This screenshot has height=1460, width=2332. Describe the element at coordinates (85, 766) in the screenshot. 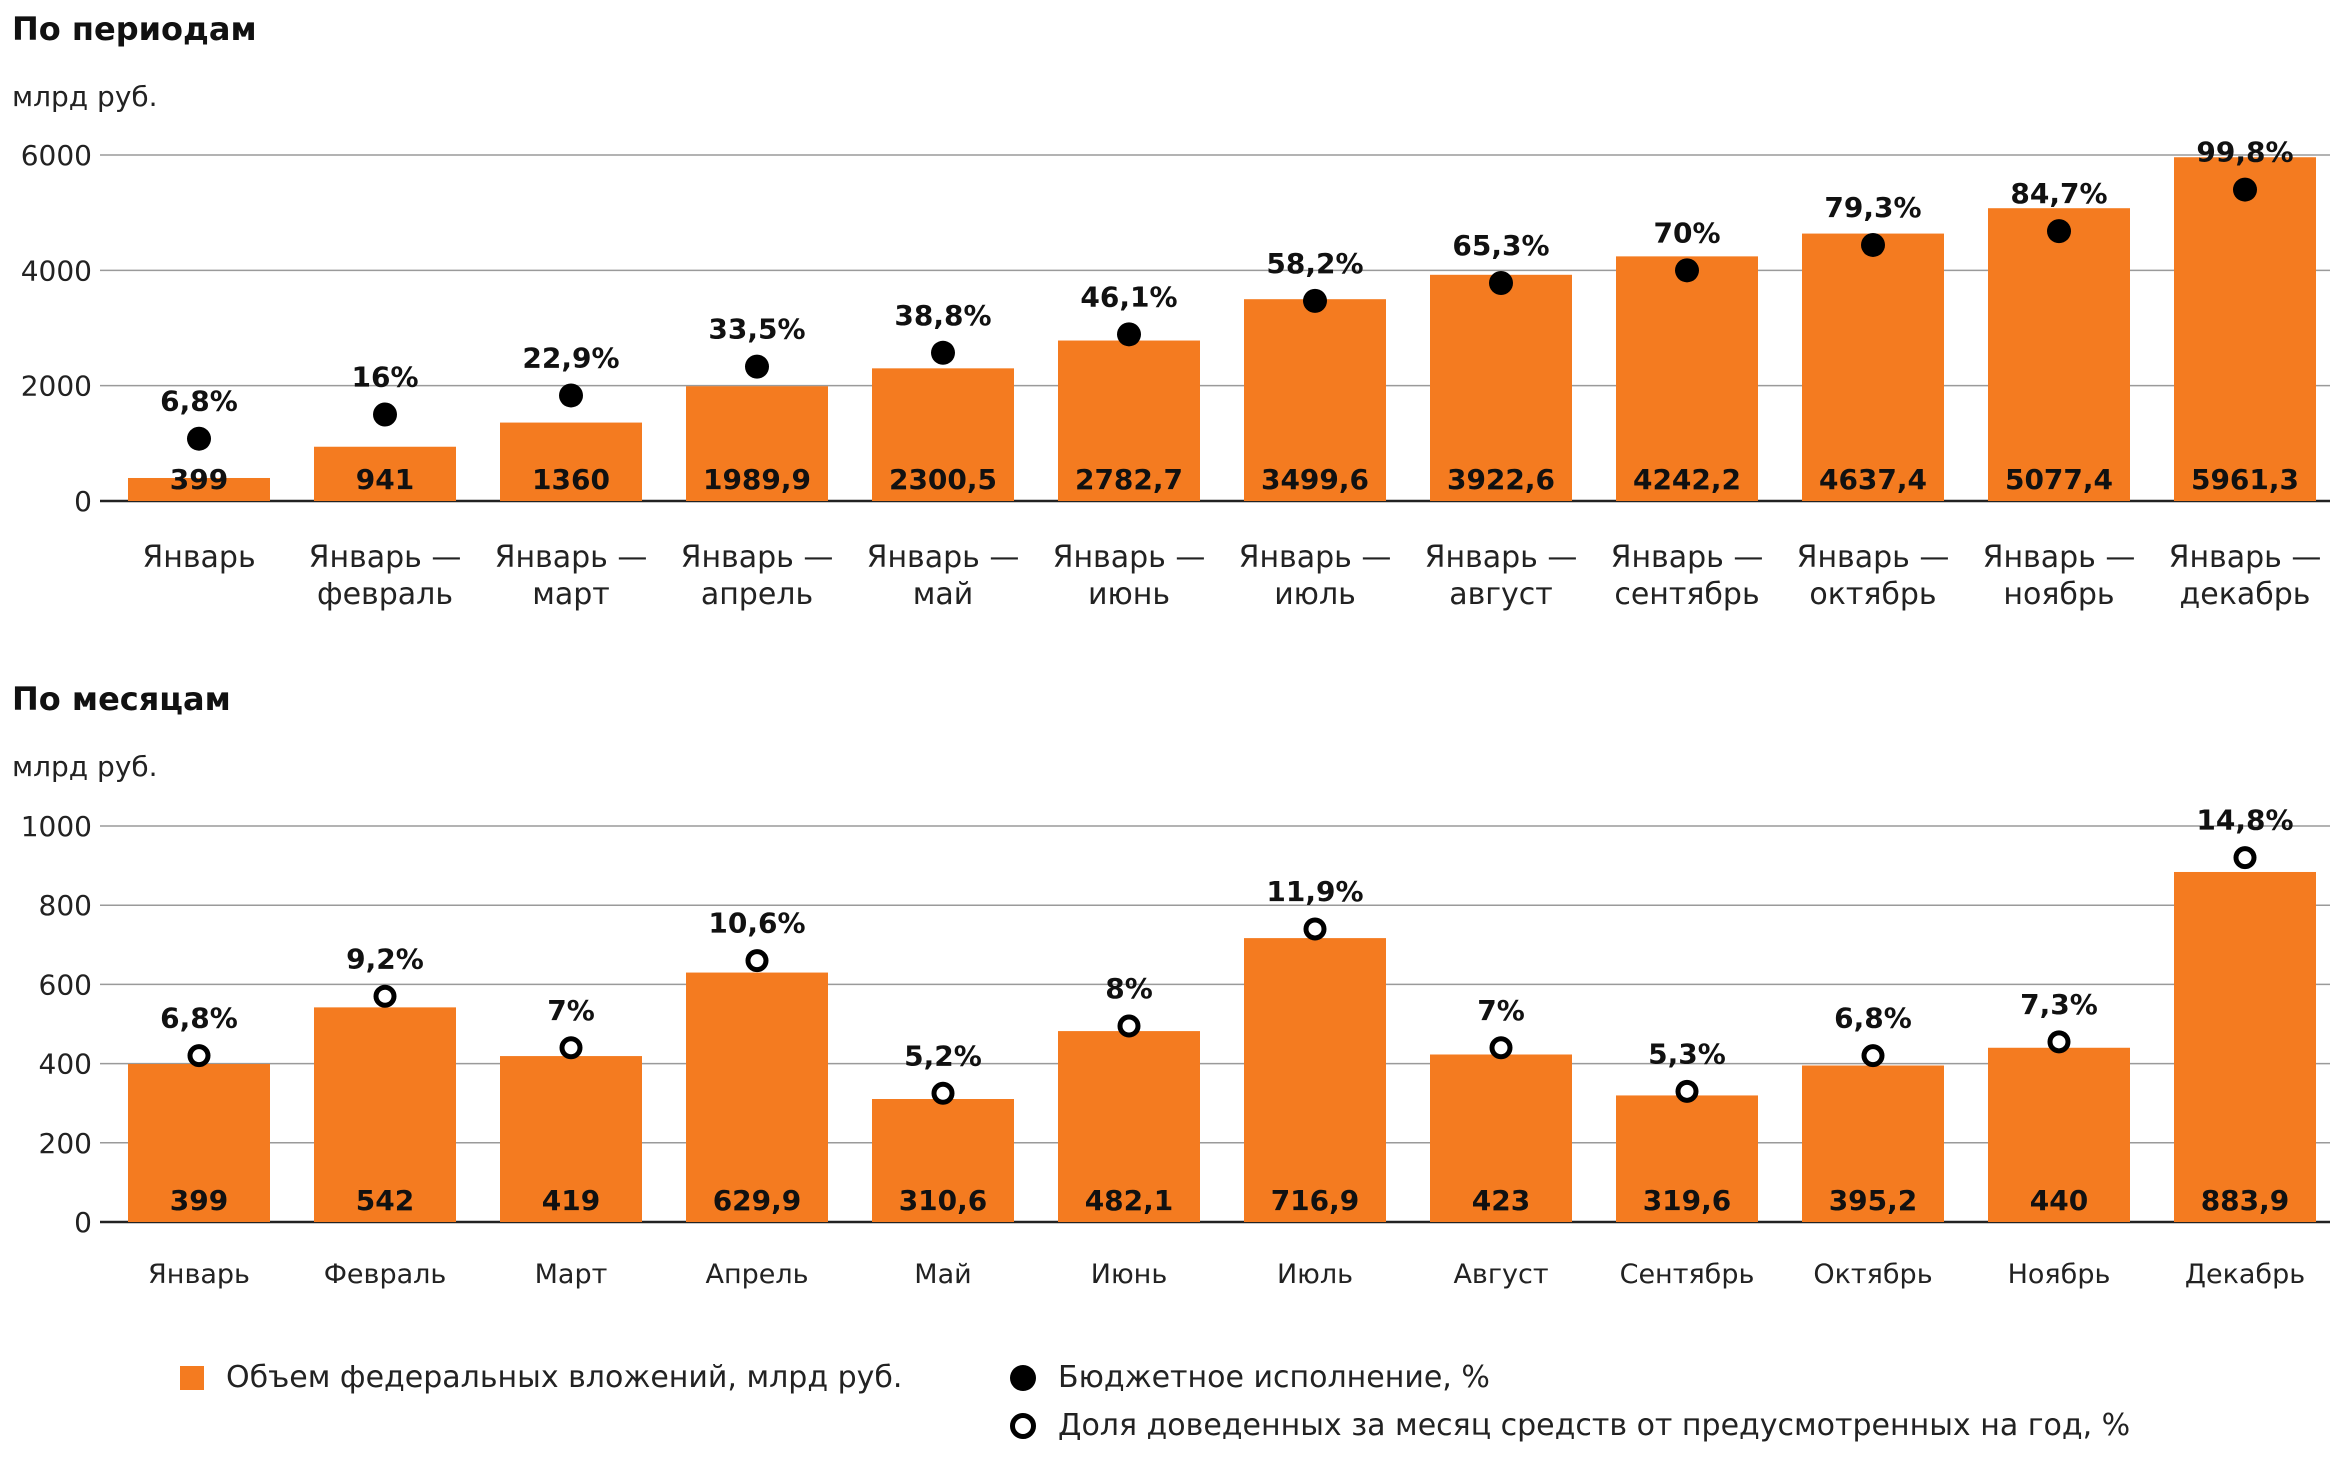

I see `unit-label-months: млрд руб.` at that location.